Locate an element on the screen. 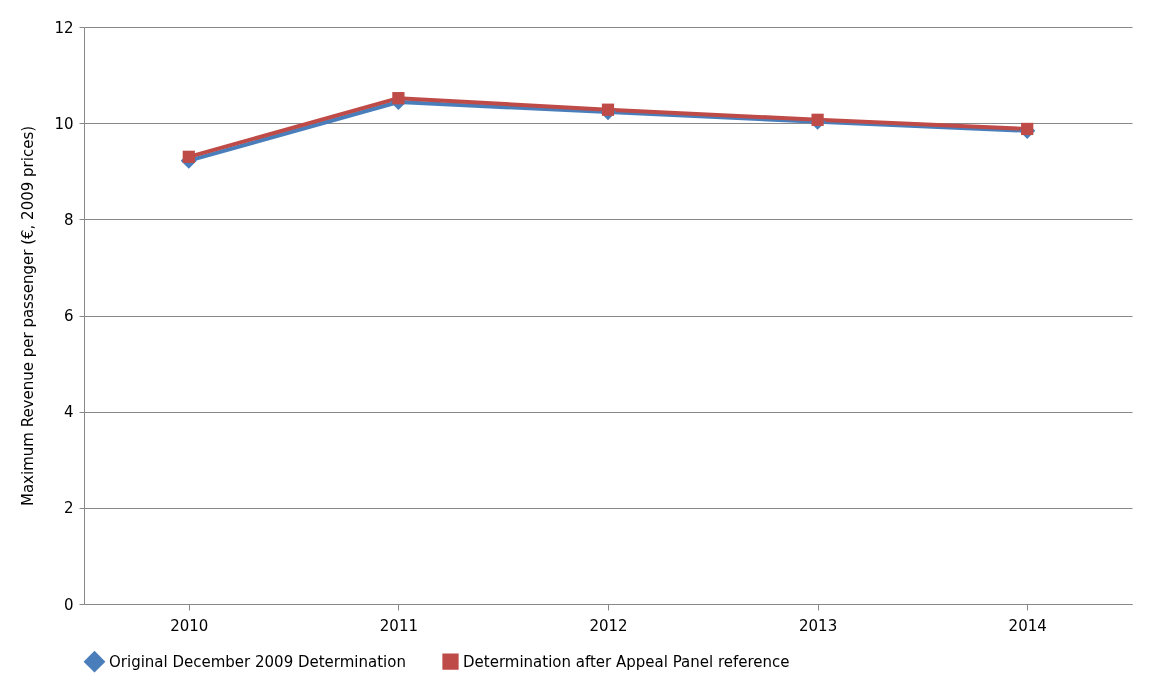 The height and width of the screenshot is (689, 1171). y-tick-label: 12 is located at coordinates (64, 27).